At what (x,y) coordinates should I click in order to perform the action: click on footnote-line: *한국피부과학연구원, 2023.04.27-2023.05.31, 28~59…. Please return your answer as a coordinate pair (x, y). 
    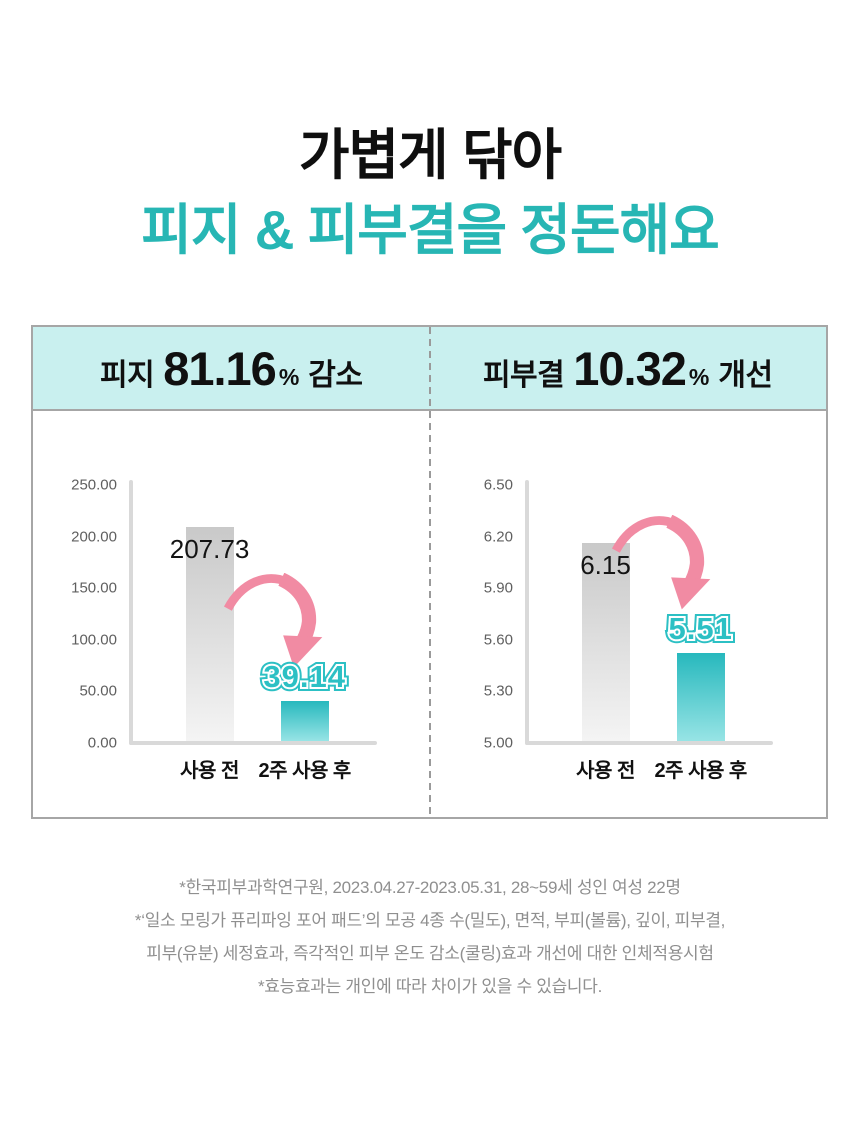
    Looking at the image, I should click on (430, 887).